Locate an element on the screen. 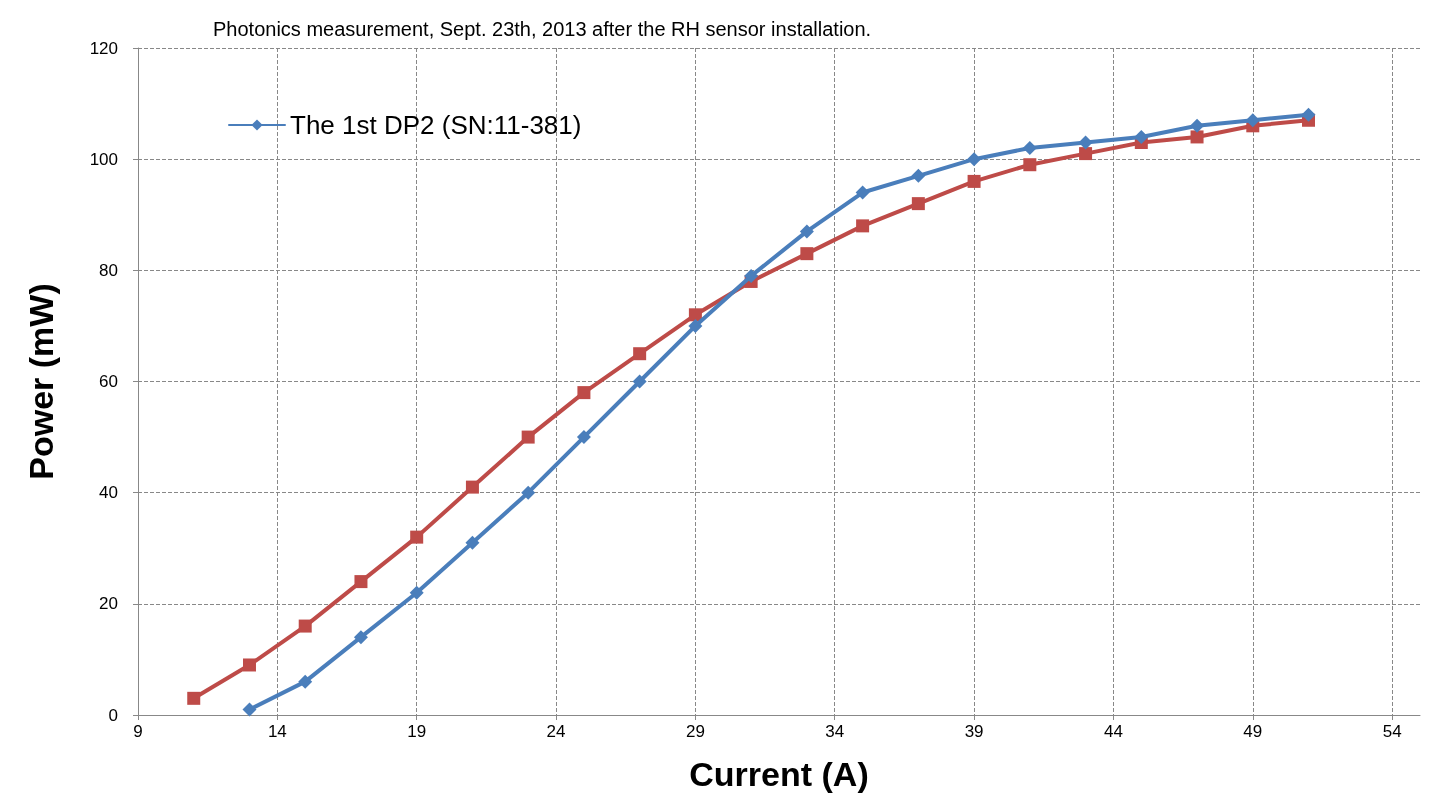  y-tick-label: 20 is located at coordinates (108, 604).